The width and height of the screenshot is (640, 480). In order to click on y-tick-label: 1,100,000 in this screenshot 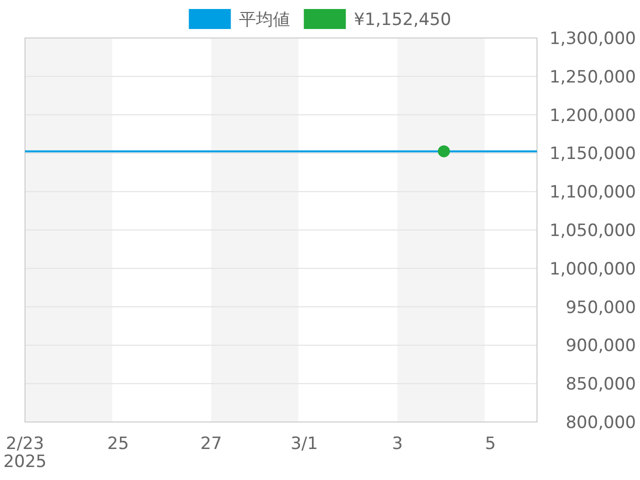, I will do `click(592, 192)`.